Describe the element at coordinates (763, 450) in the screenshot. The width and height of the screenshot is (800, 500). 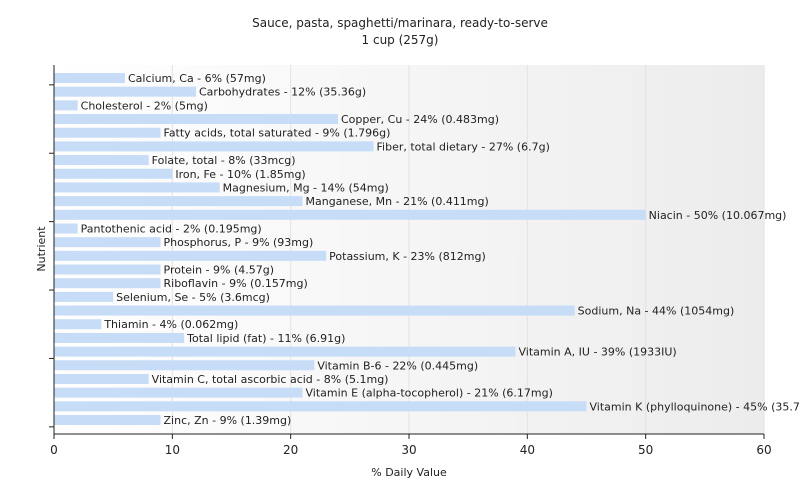
I see `x-tick-label: 60` at that location.